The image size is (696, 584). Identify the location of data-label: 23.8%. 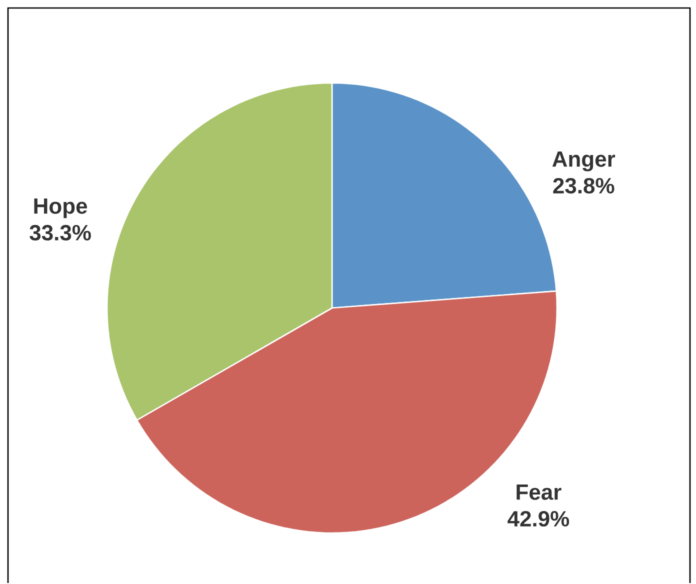
(583, 186).